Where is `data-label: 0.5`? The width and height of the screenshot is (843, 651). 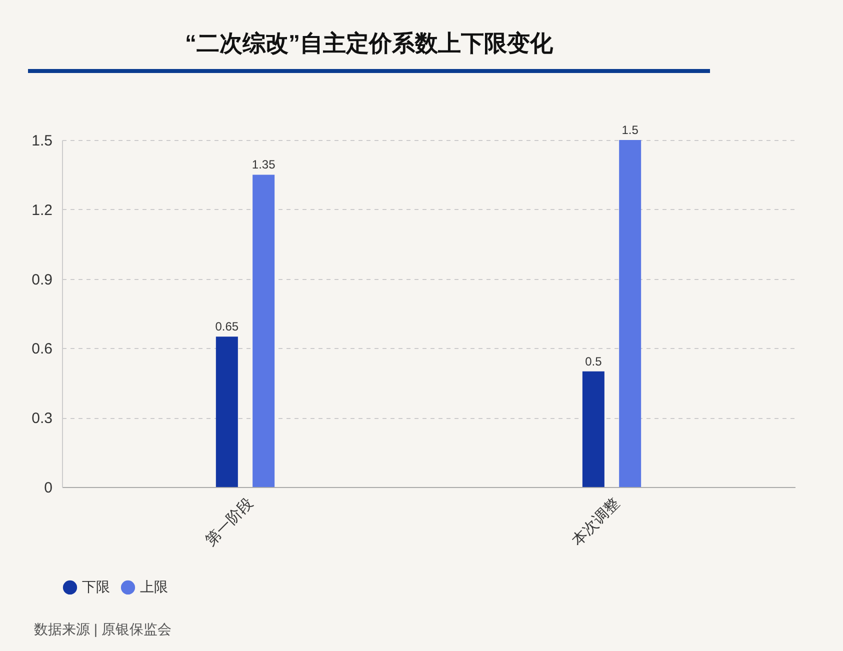 data-label: 0.5 is located at coordinates (593, 361).